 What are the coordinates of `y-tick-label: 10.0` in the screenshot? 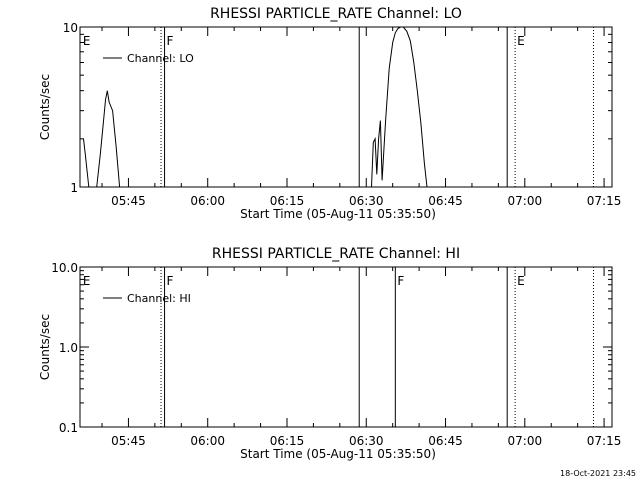 It's located at (64, 268).